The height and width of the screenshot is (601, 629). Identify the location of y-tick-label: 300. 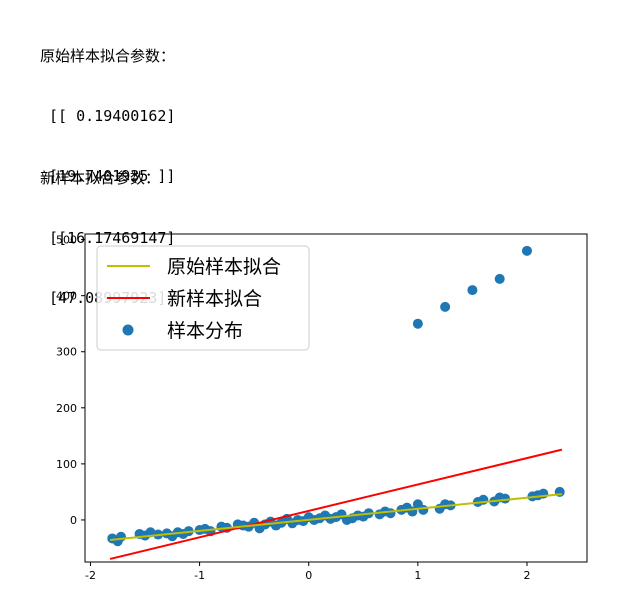
(66, 352).